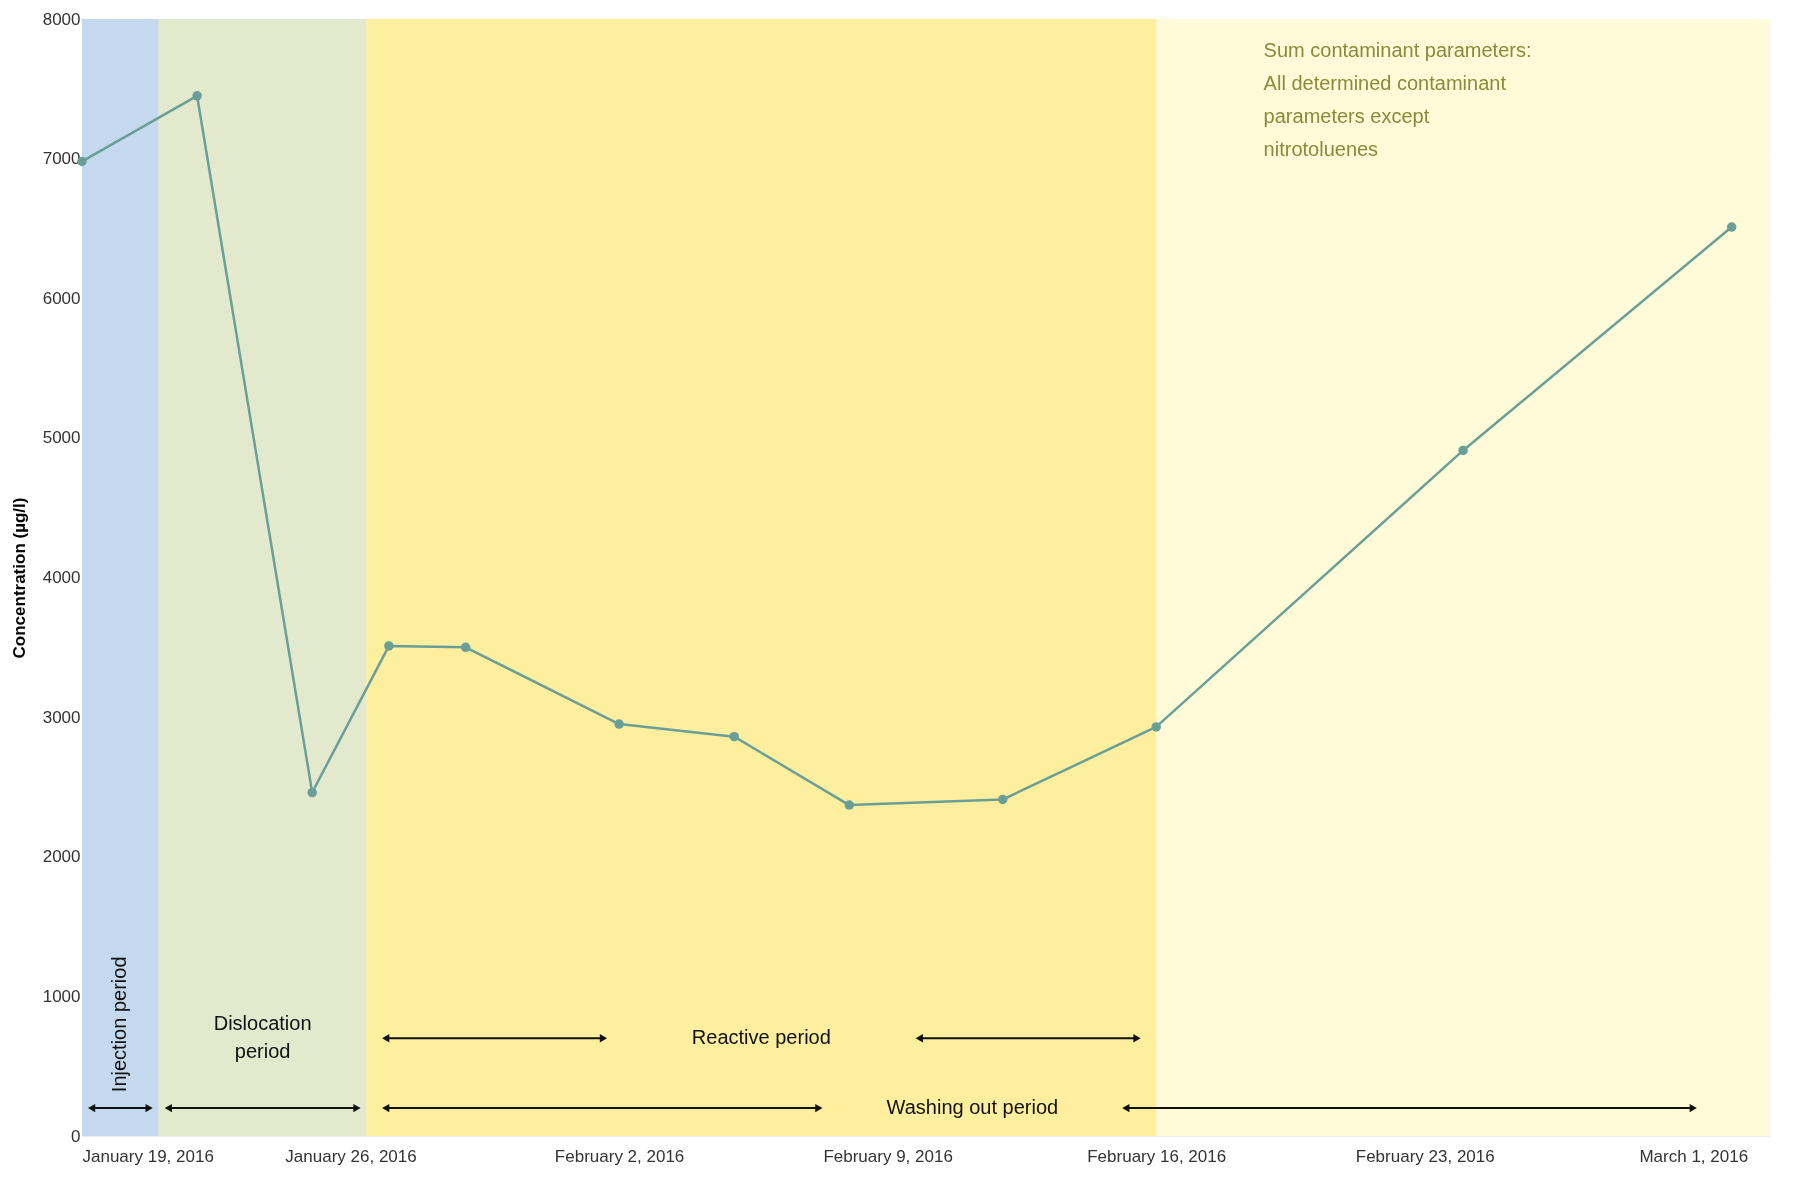 This screenshot has height=1180, width=1797. Describe the element at coordinates (888, 1156) in the screenshot. I see `x-tick-label: February 9, 2016` at that location.